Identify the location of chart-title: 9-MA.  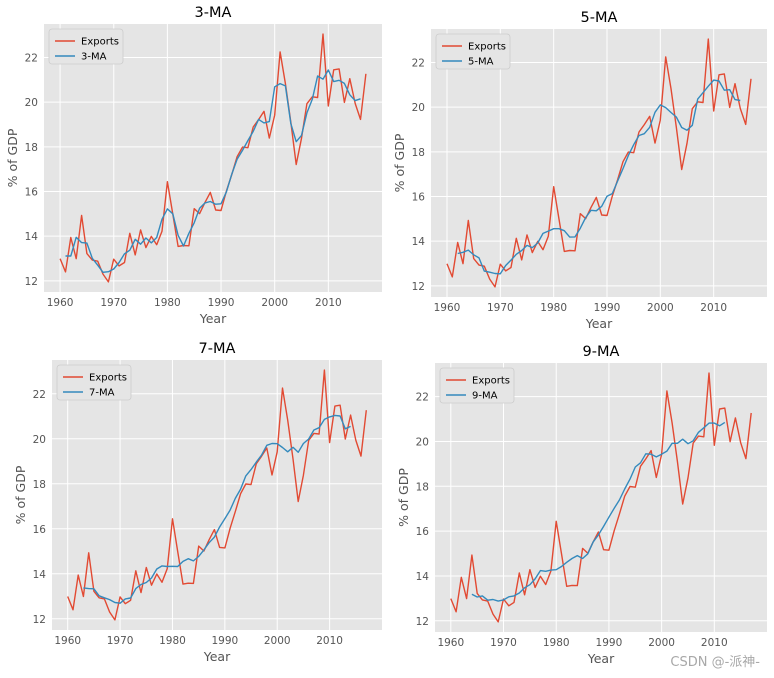
(601, 352).